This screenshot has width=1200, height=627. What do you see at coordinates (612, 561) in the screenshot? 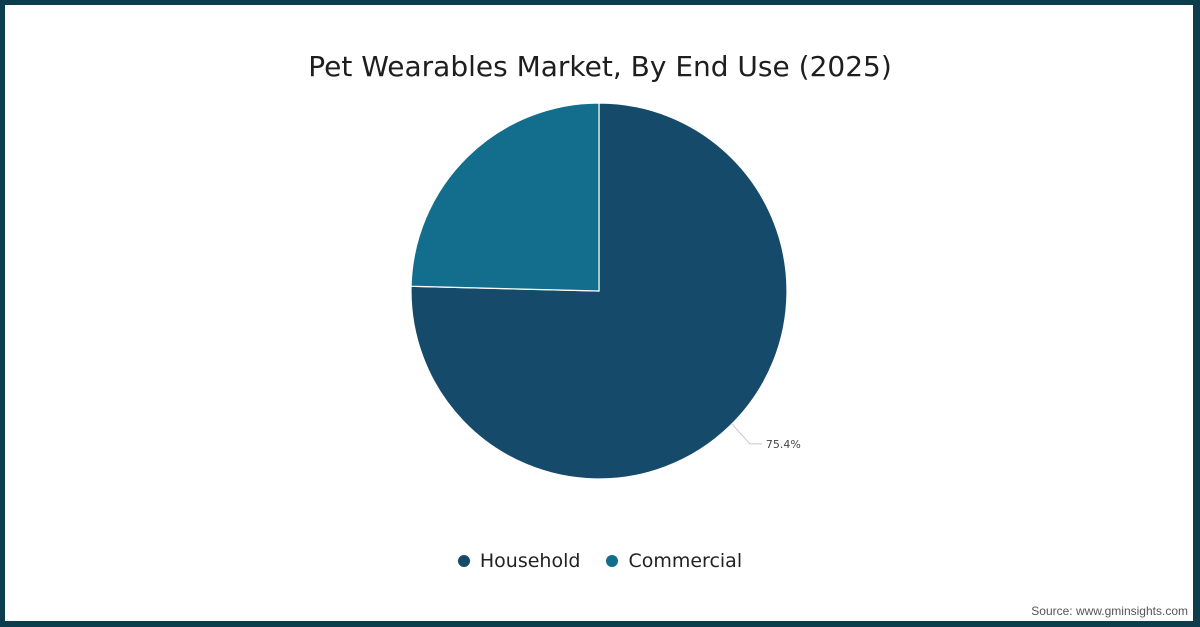
I see `legend-dot-commercial-icon` at bounding box center [612, 561].